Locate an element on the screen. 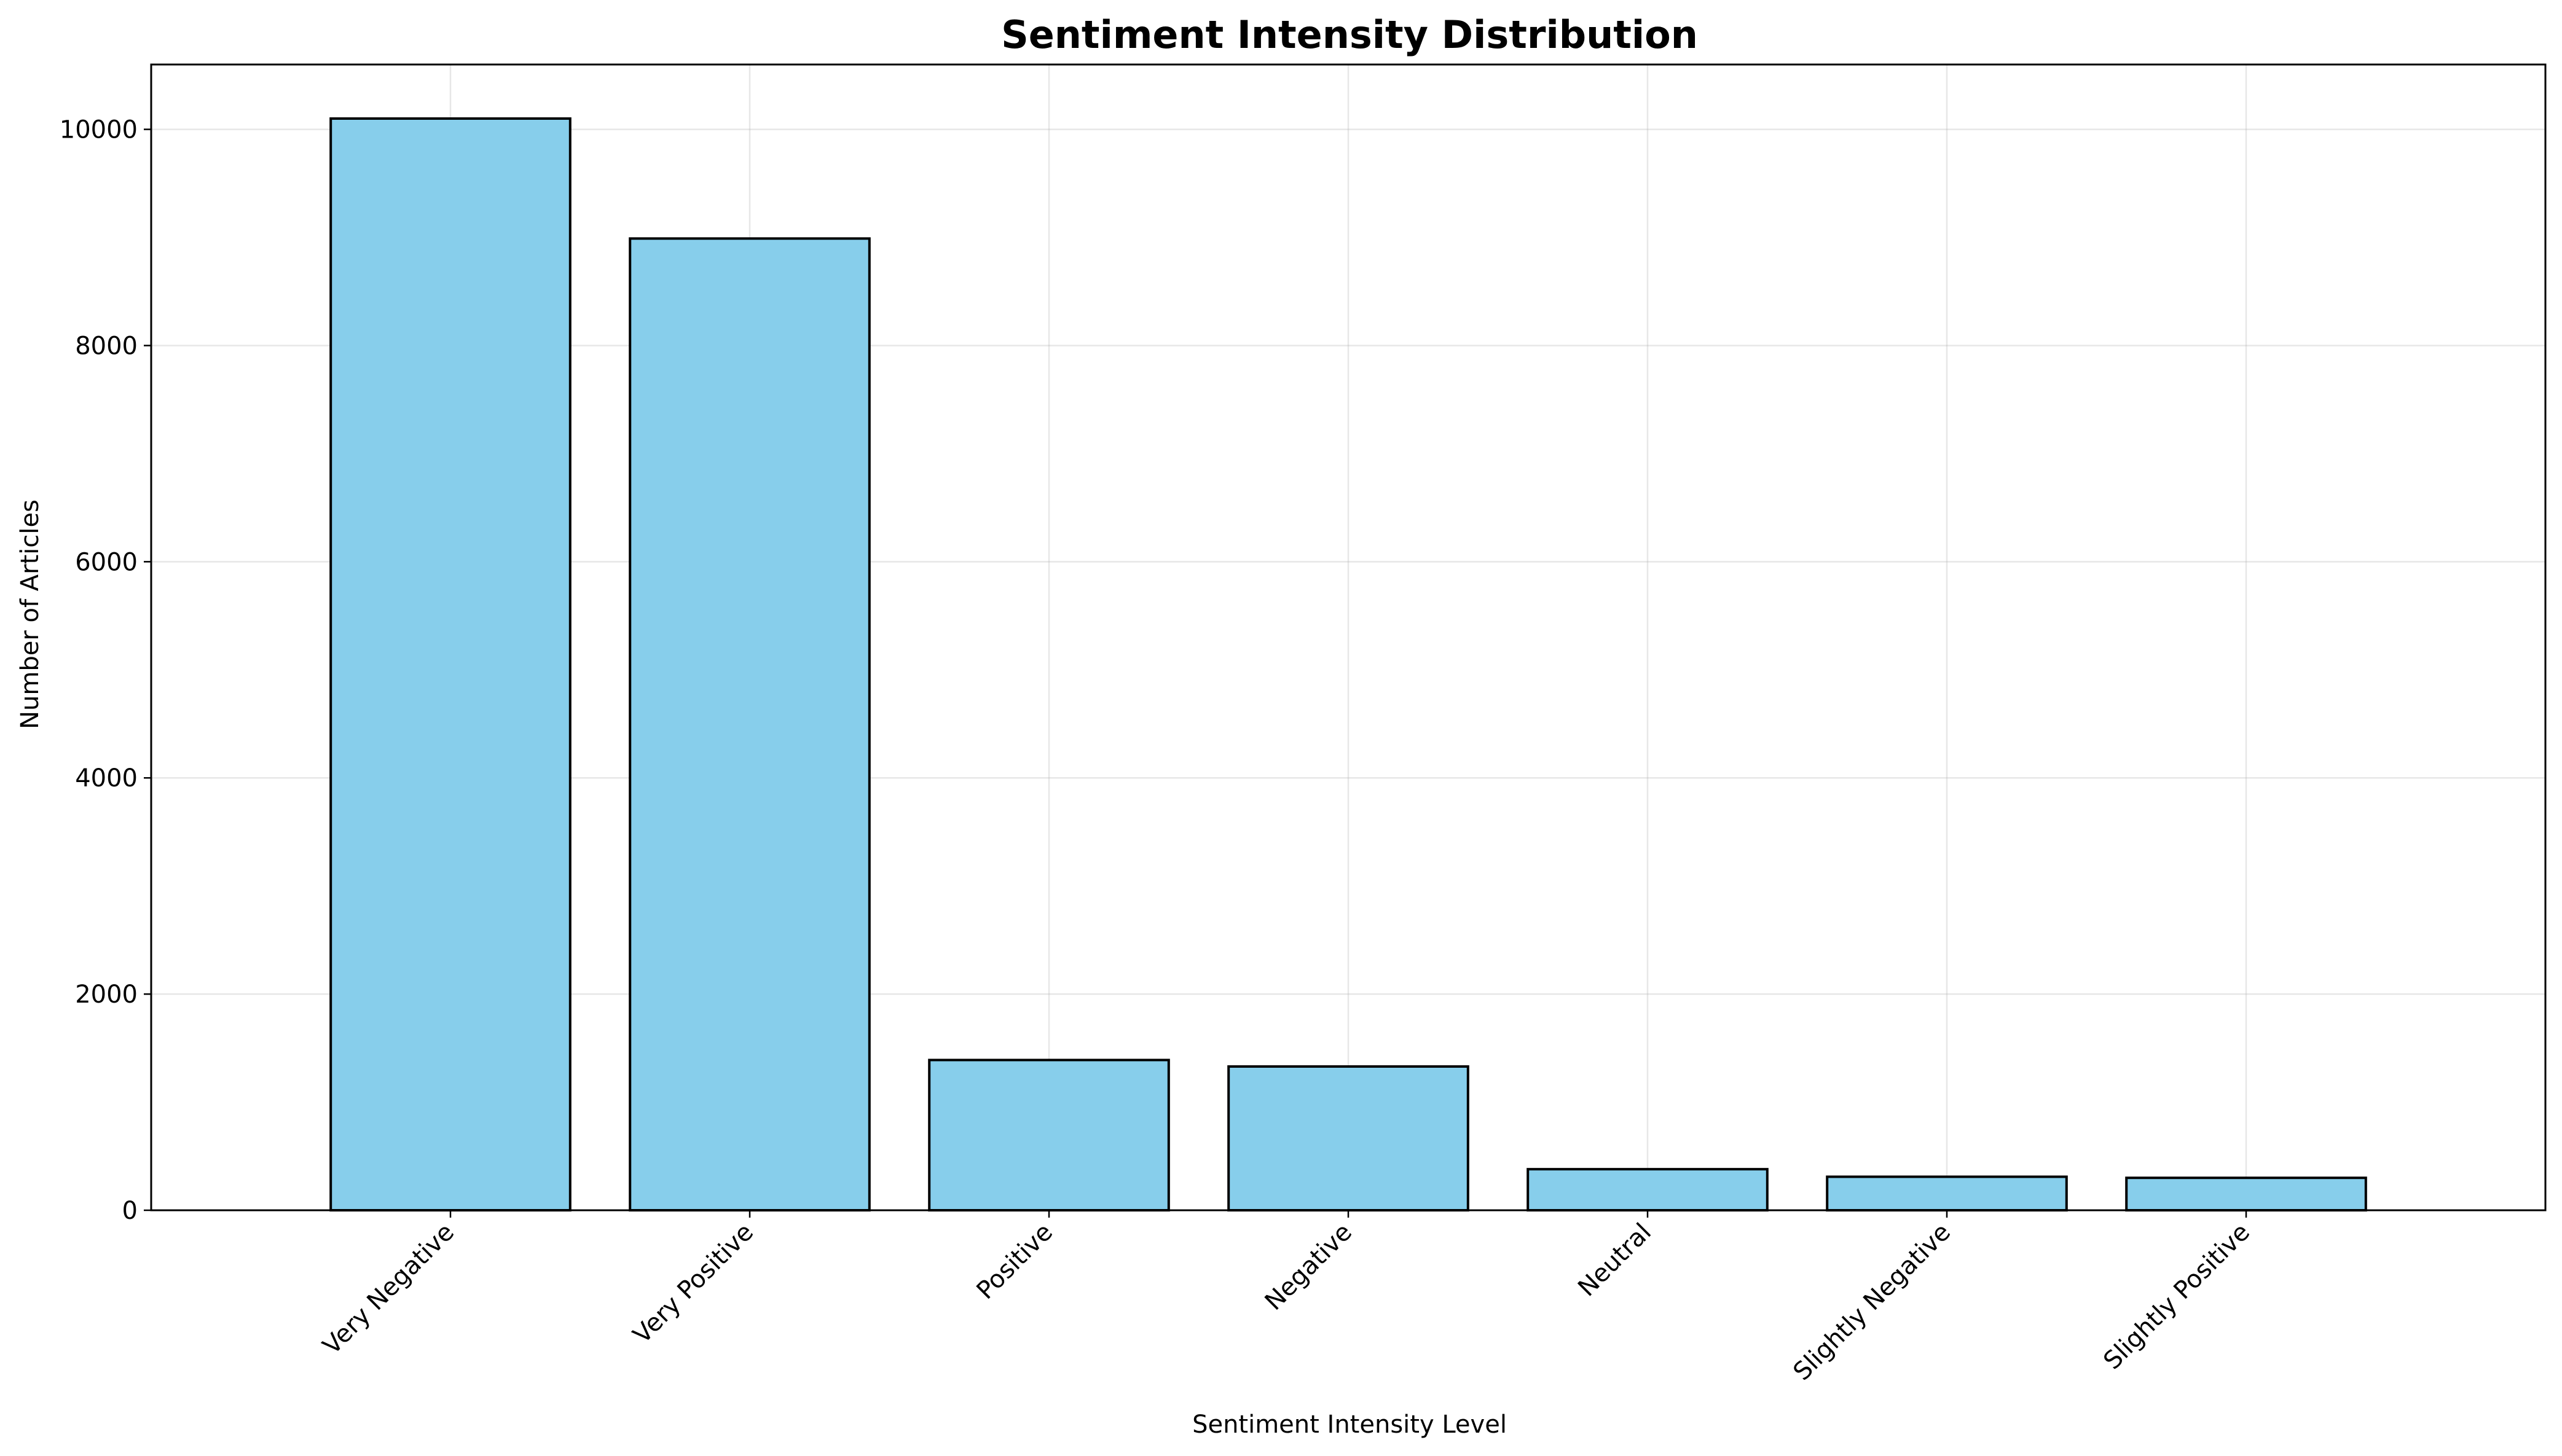 This screenshot has height=1456, width=2562. y-tick-label: 2000 is located at coordinates (106, 994).